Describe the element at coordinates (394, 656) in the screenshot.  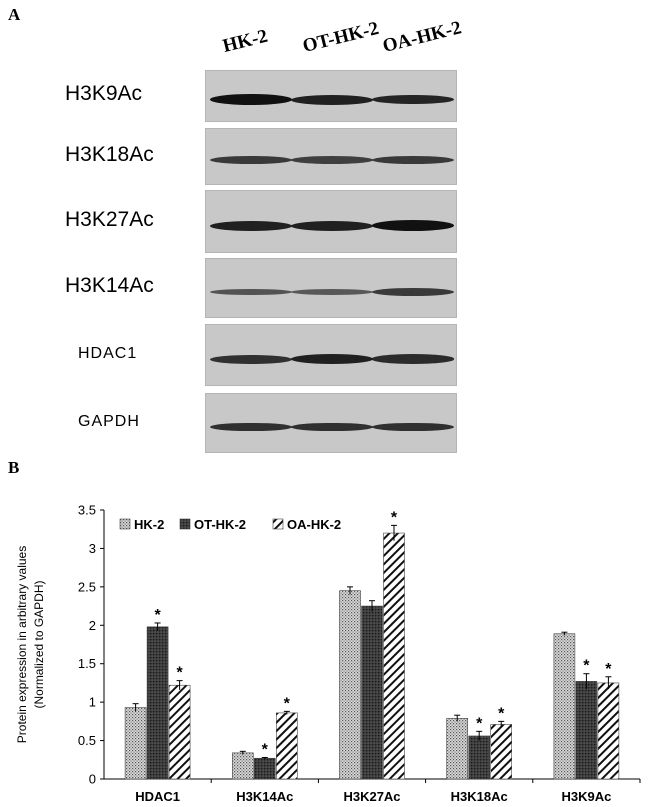
I see `bar-oa-hk-2-h3k27ac` at that location.